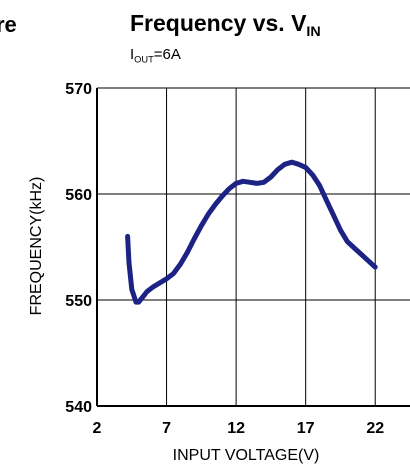 The image size is (410, 471). Describe the element at coordinates (36, 246) in the screenshot. I see `y-axis-label: FREQUENCY(kHz)` at that location.